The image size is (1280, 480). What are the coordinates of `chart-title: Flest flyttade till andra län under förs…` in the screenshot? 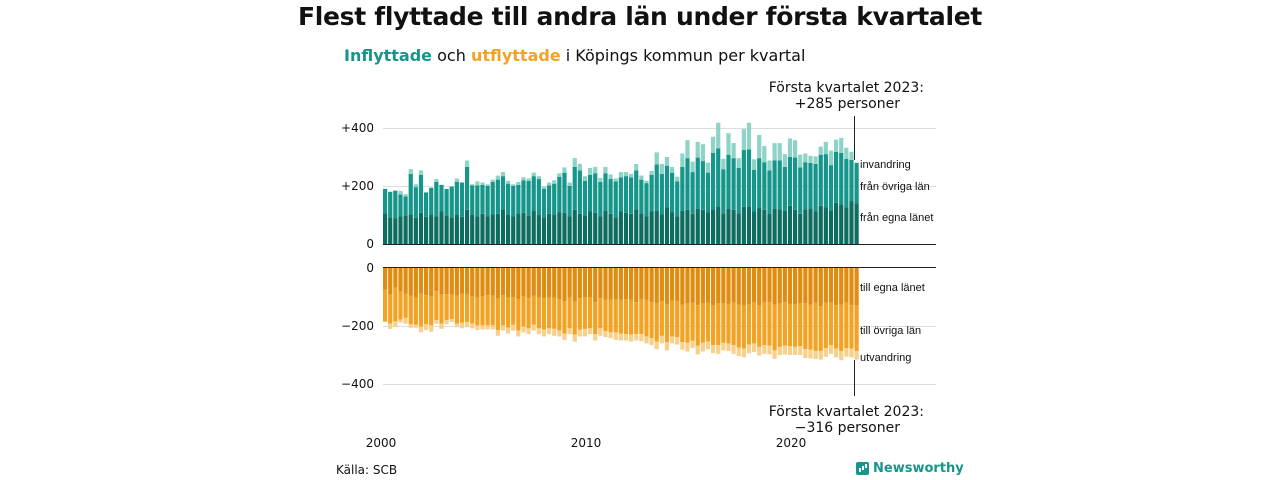 It's located at (640, 16).